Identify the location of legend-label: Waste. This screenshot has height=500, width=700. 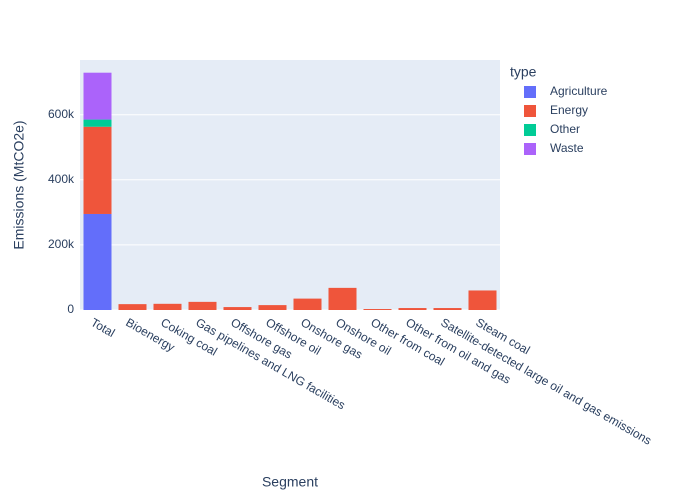
(567, 148).